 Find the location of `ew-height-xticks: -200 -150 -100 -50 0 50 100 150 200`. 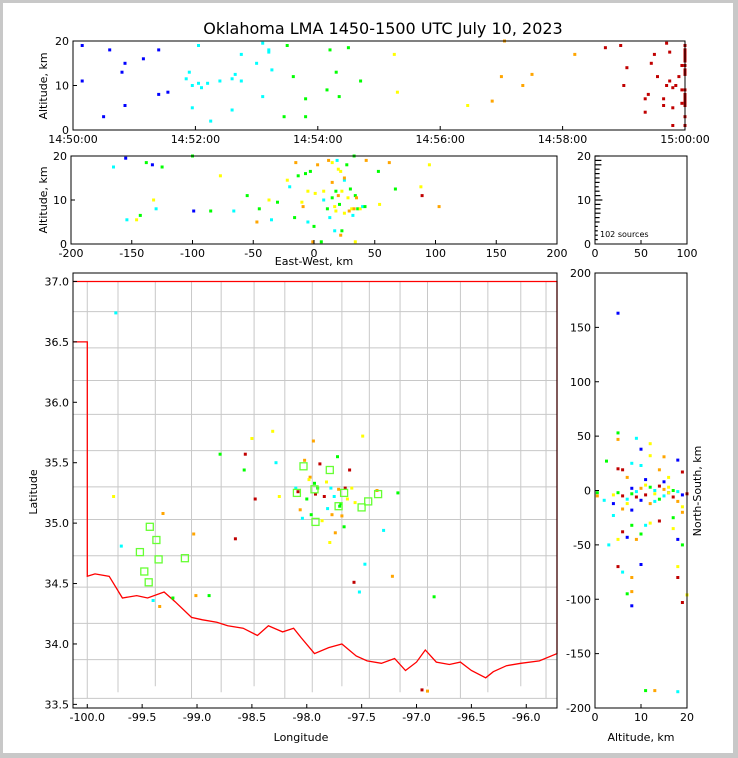

ew-height-xticks: -200 -150 -100 -50 0 50 100 150 200 is located at coordinates (313, 250).